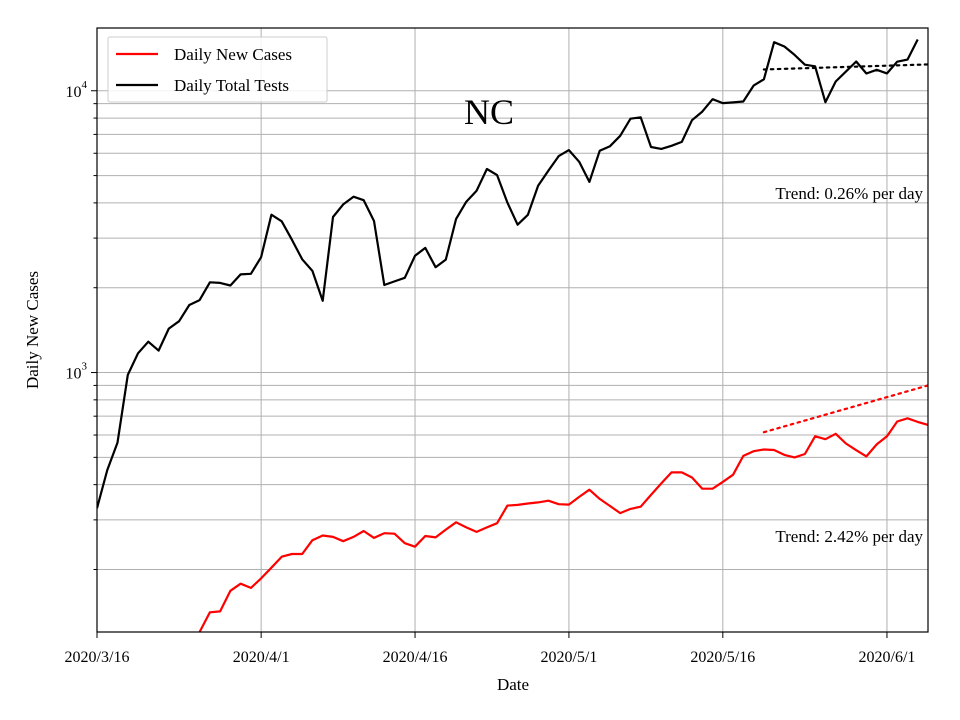 Image resolution: width=960 pixels, height=720 pixels. Describe the element at coordinates (489, 112) in the screenshot. I see `chart-title: NC` at that location.